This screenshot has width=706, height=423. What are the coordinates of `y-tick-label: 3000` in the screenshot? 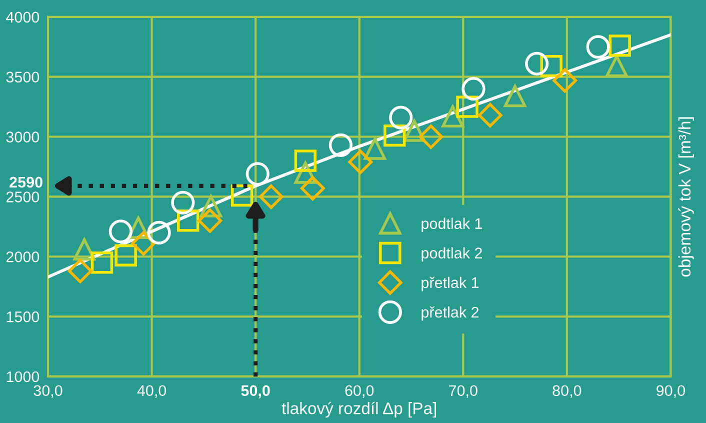 It's located at (23, 137).